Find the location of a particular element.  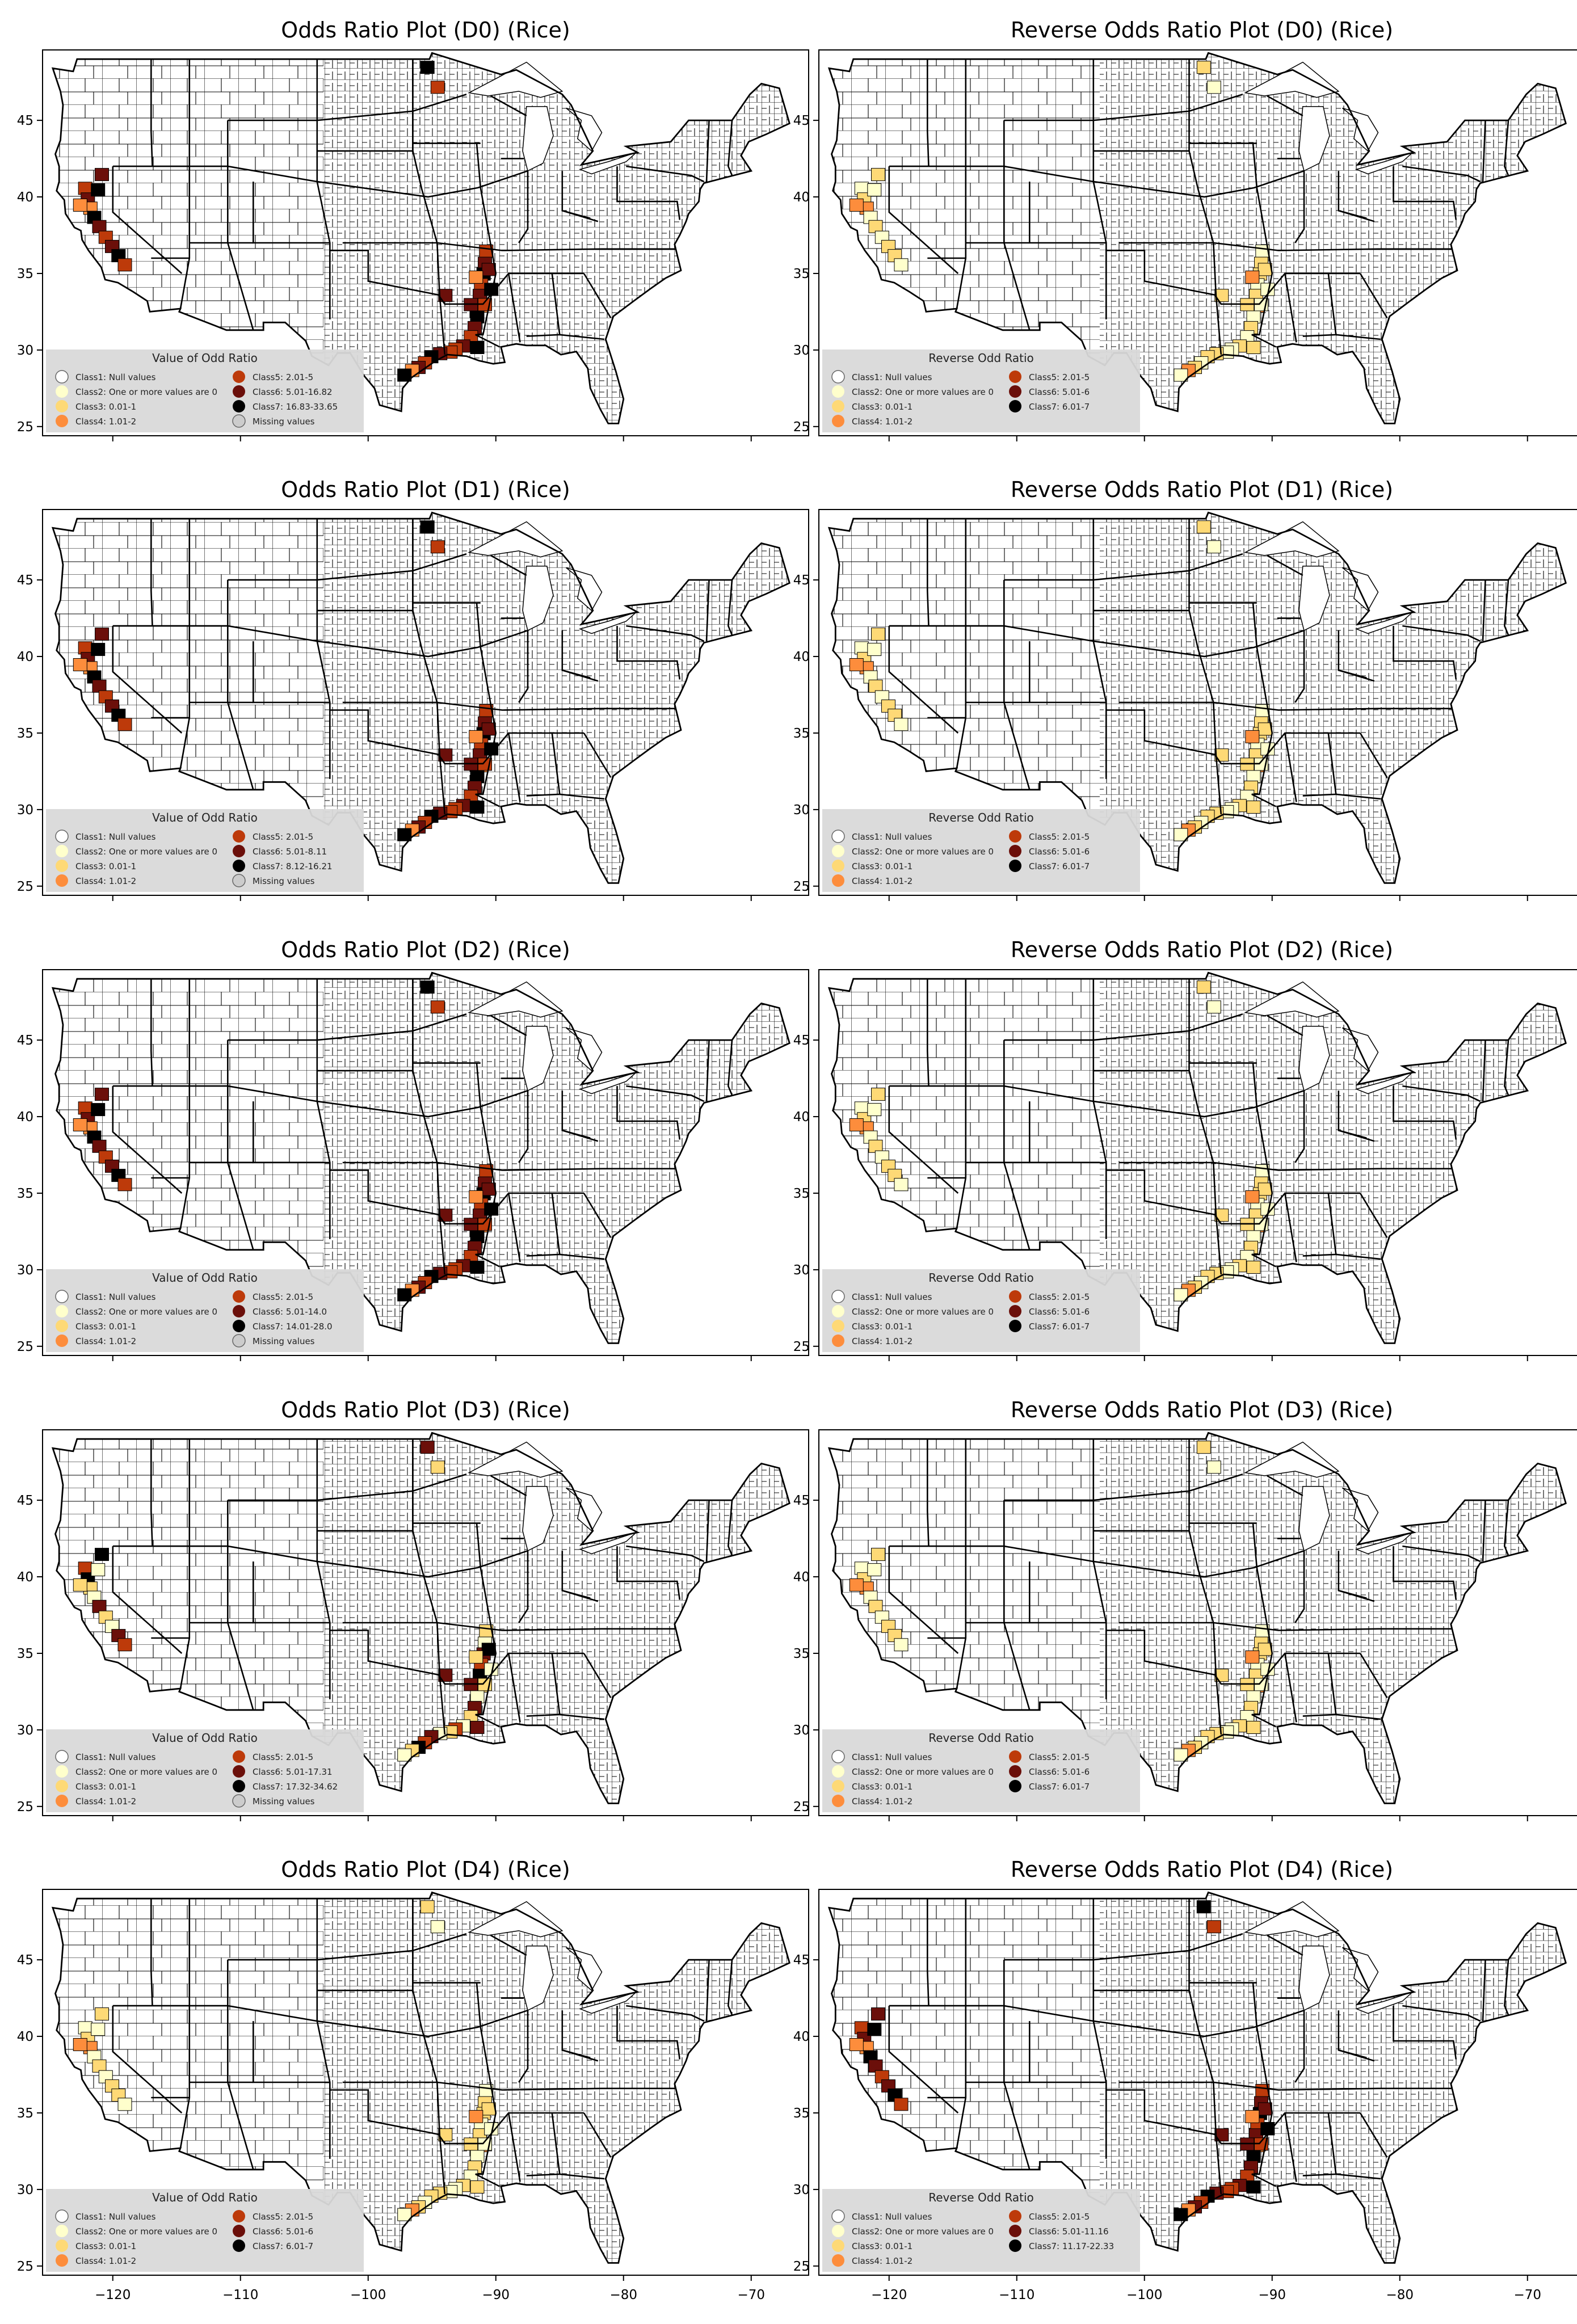

legend-title: Reverse Odd Ratio is located at coordinates (981, 1738).